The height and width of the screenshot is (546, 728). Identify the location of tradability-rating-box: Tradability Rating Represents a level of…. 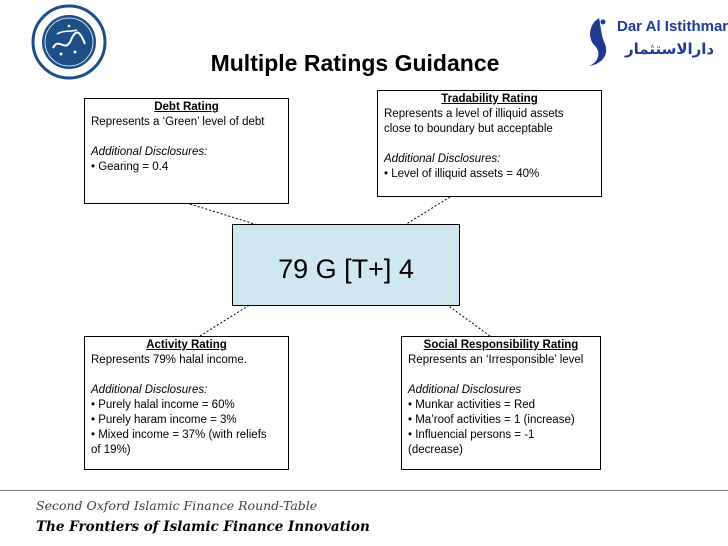
(489, 143).